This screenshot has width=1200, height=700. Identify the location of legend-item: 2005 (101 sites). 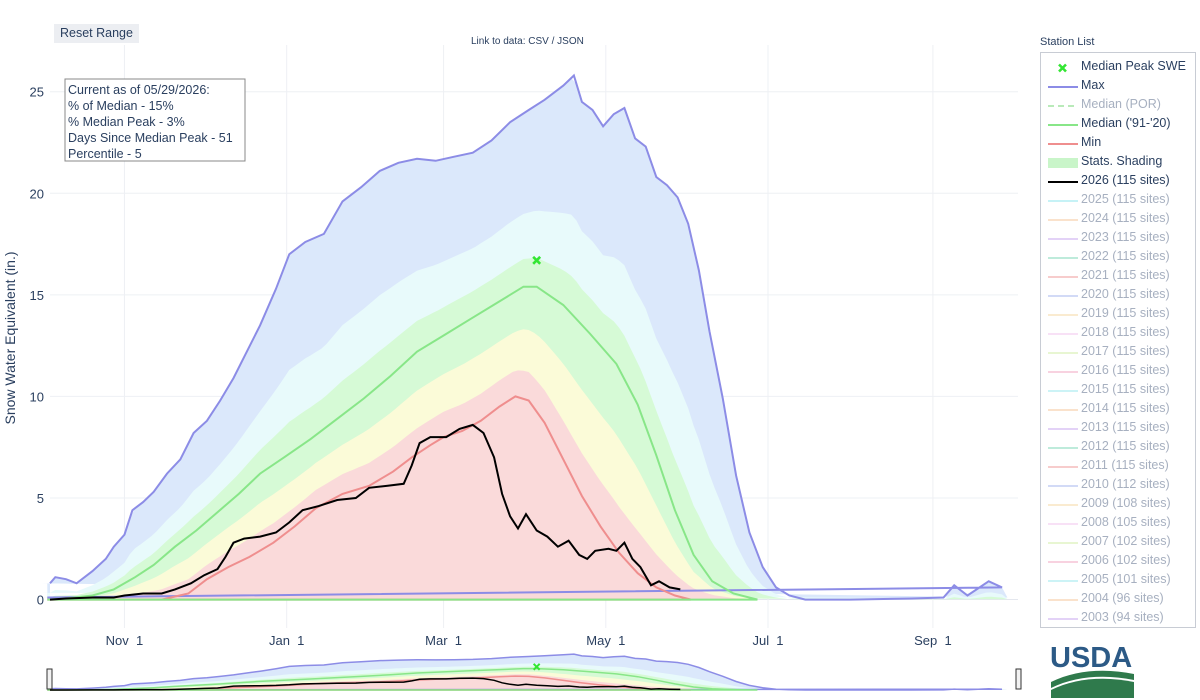
(1118, 580).